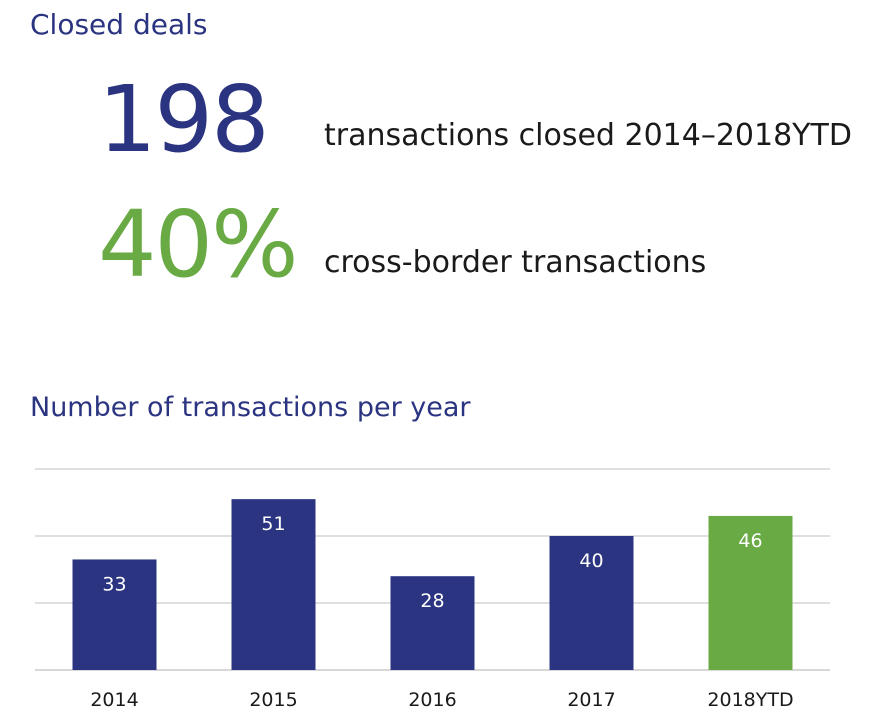 This screenshot has width=881, height=712. I want to click on bar-2016, so click(432, 623).